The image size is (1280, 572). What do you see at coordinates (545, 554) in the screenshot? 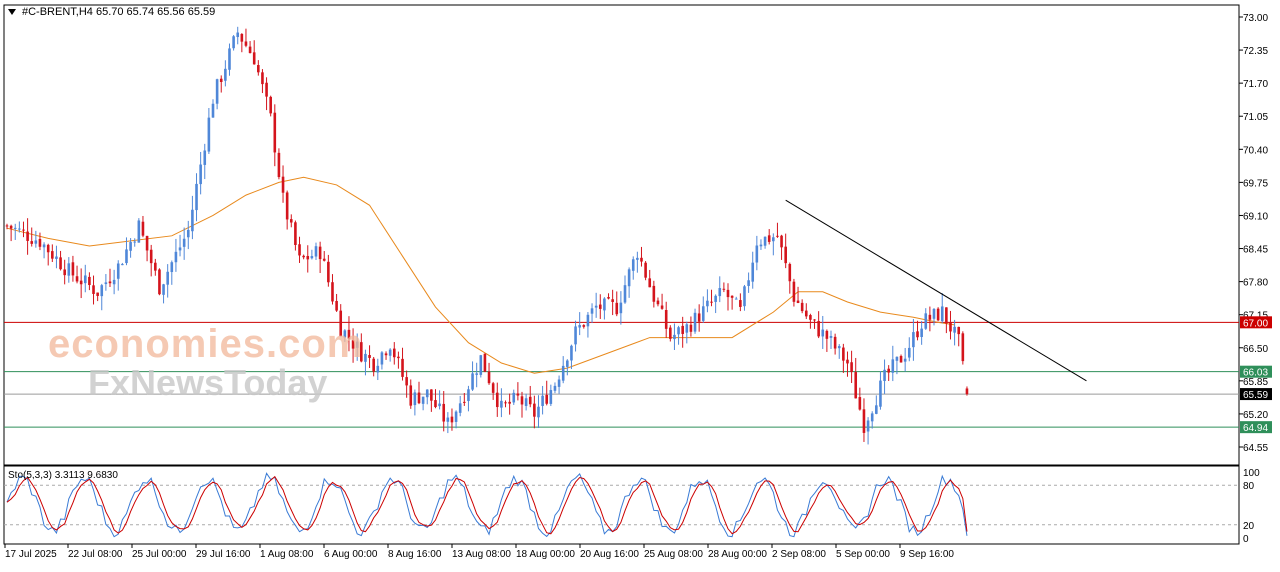
I see `time-tick-label: 18 Aug 00:00` at bounding box center [545, 554].